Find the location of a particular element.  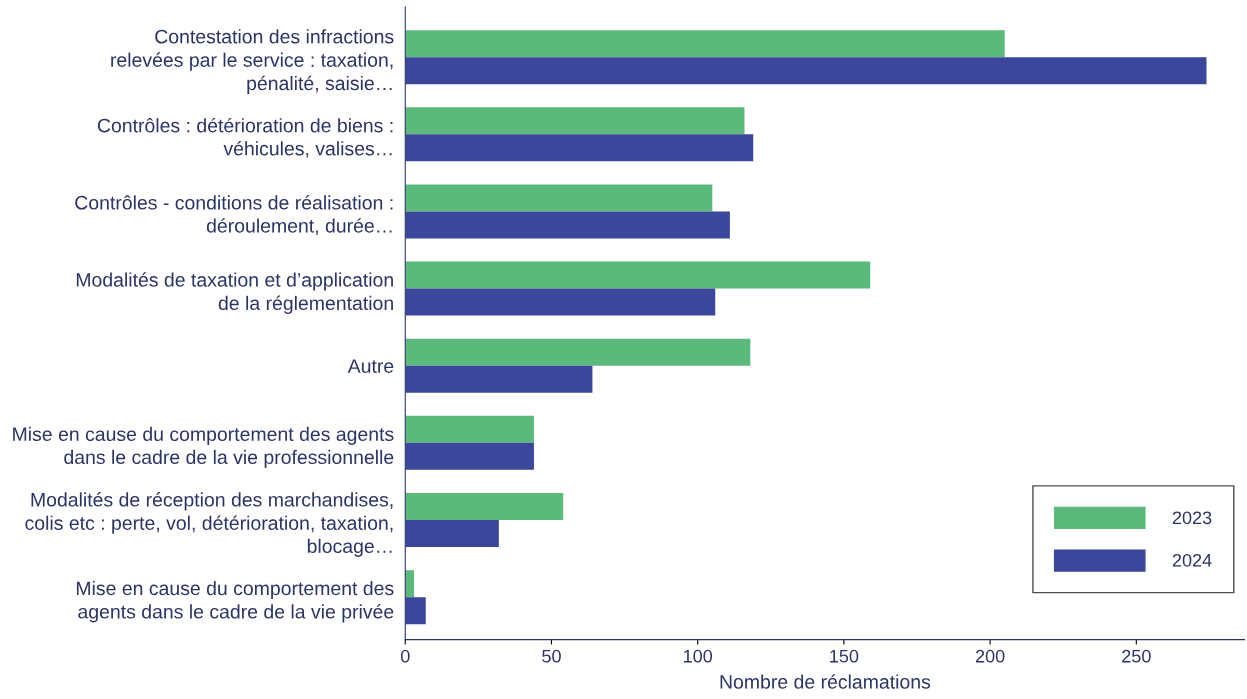

legend-label: 2023 is located at coordinates (1192, 518).